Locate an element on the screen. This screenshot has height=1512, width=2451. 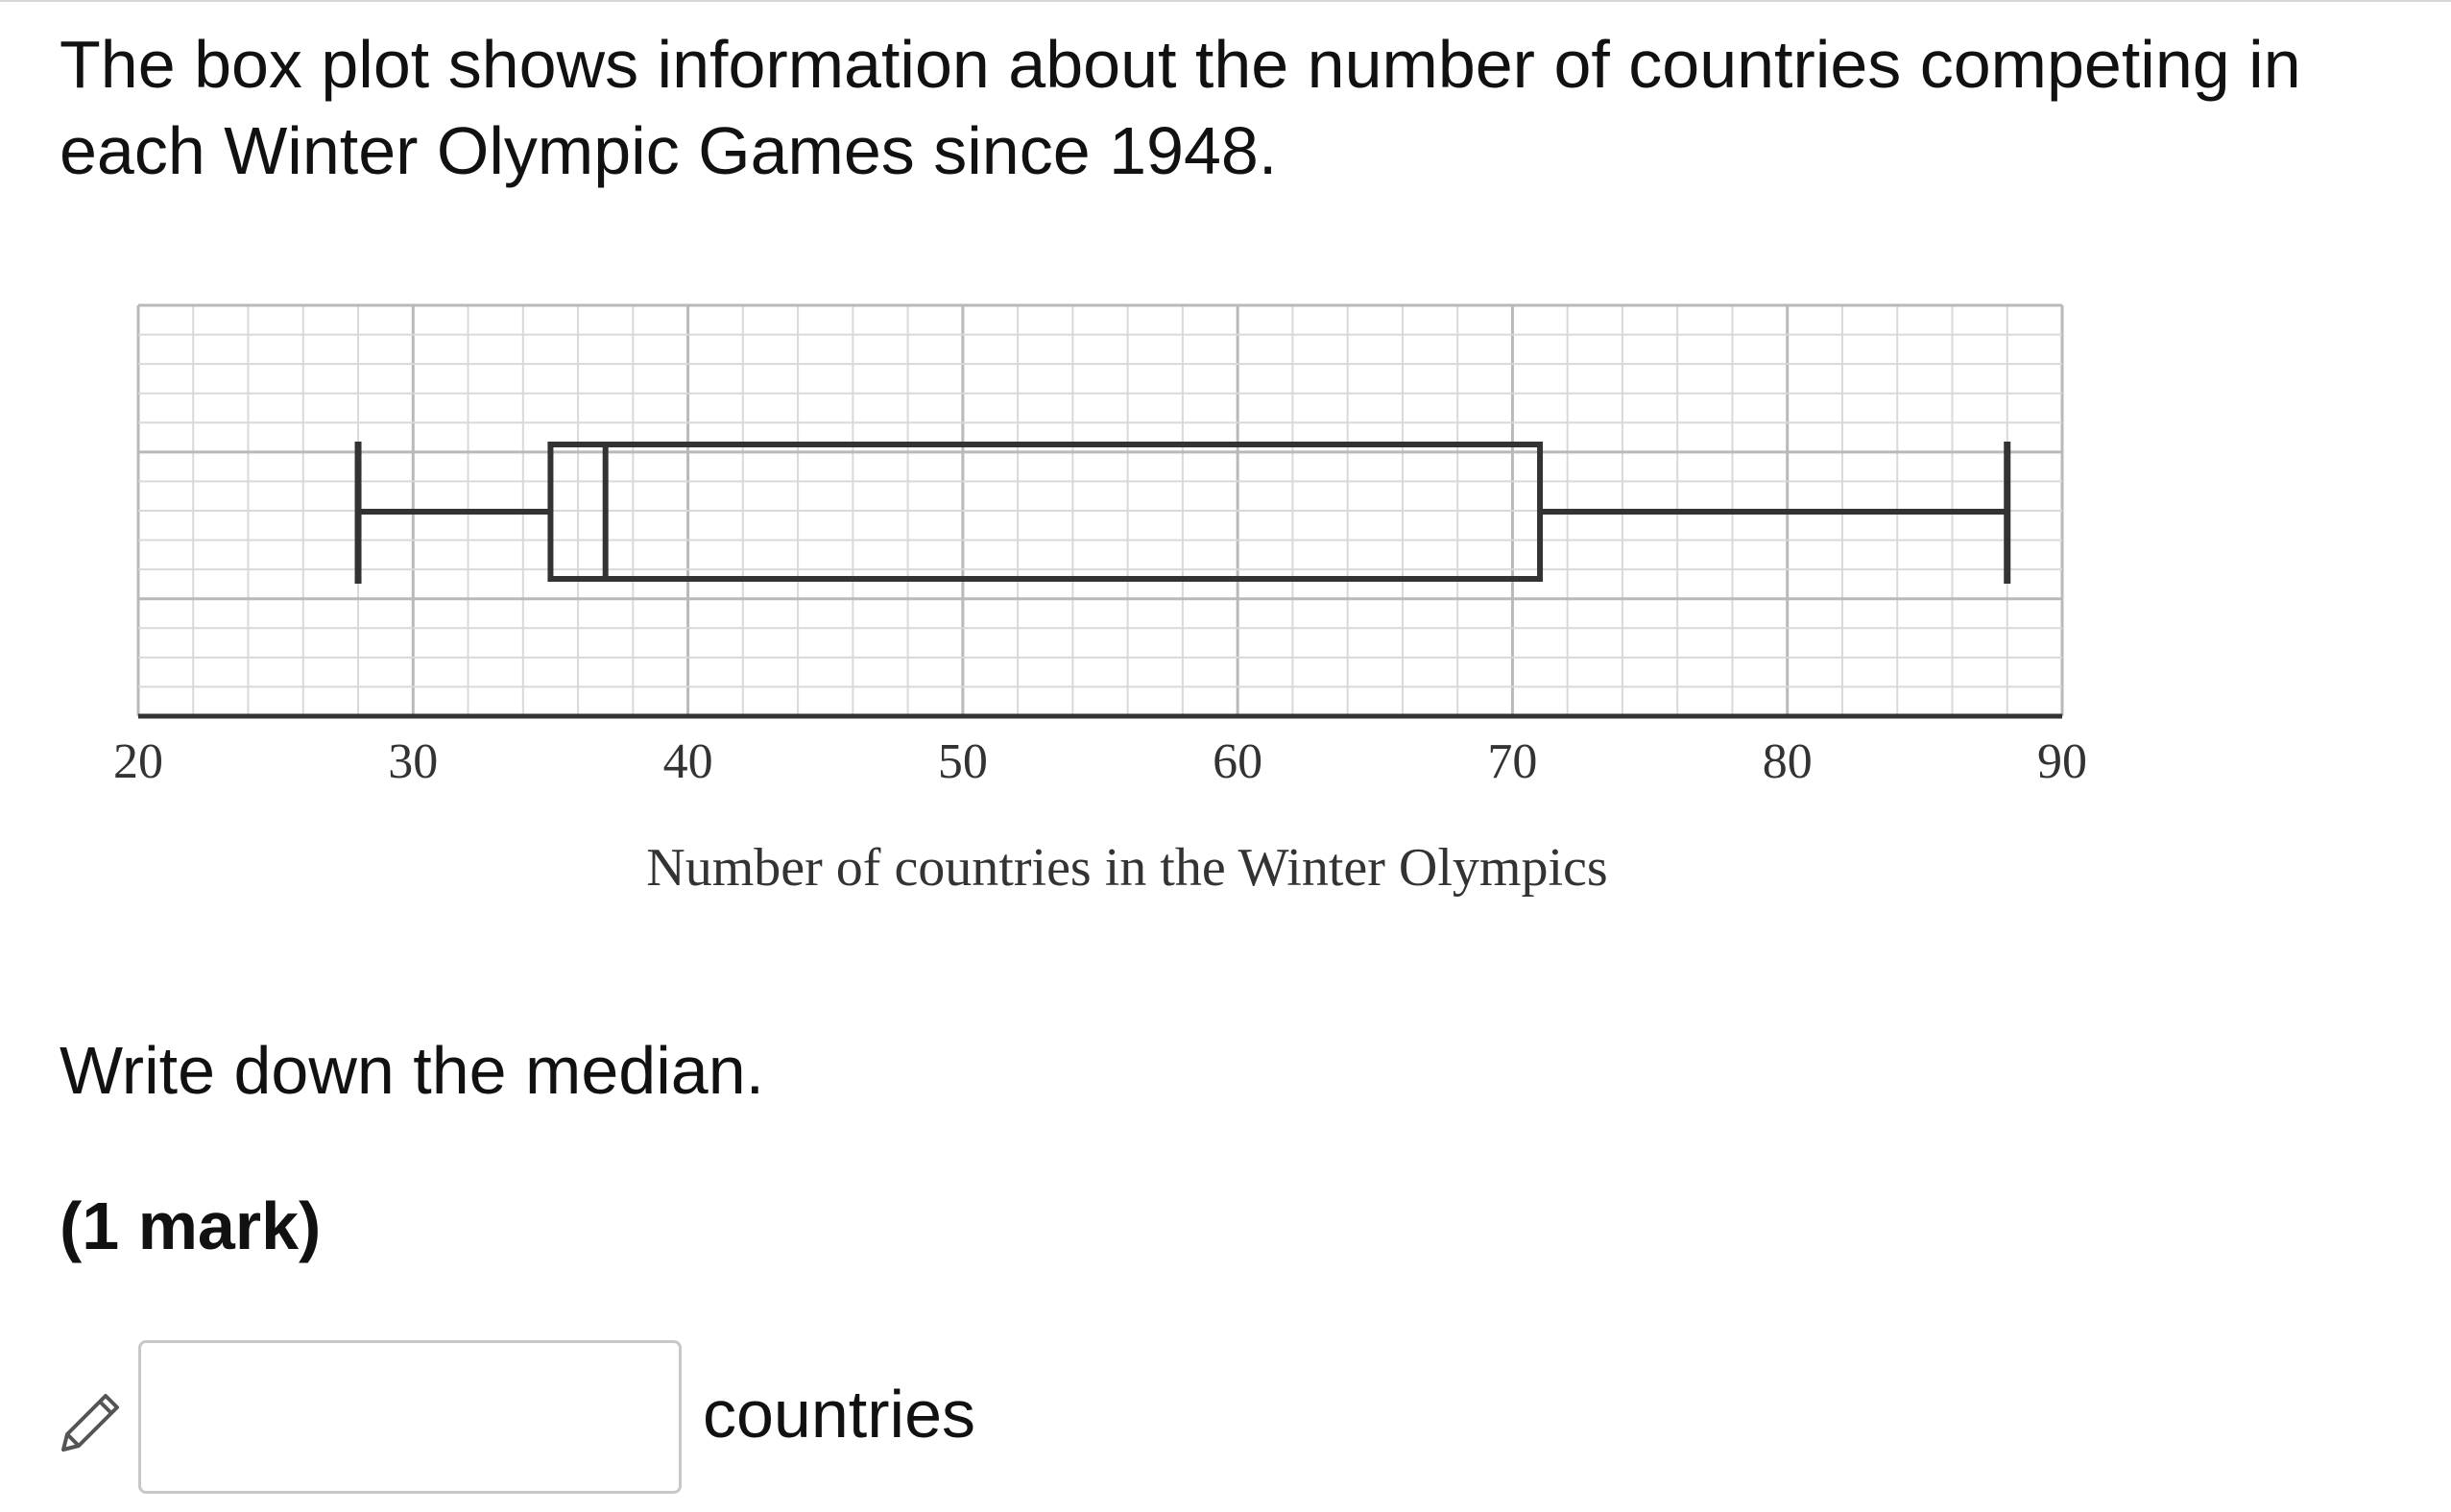
box-plot is located at coordinates (1183, 513).